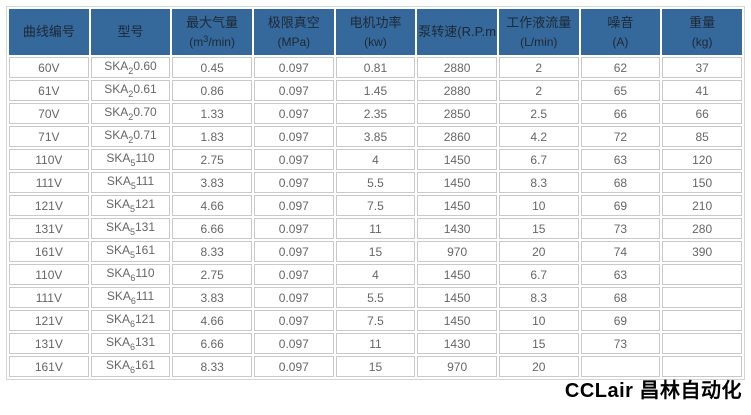 This screenshot has width=751, height=415. Describe the element at coordinates (375, 113) in the screenshot. I see `value-cell-motor_power: 2.35` at that location.